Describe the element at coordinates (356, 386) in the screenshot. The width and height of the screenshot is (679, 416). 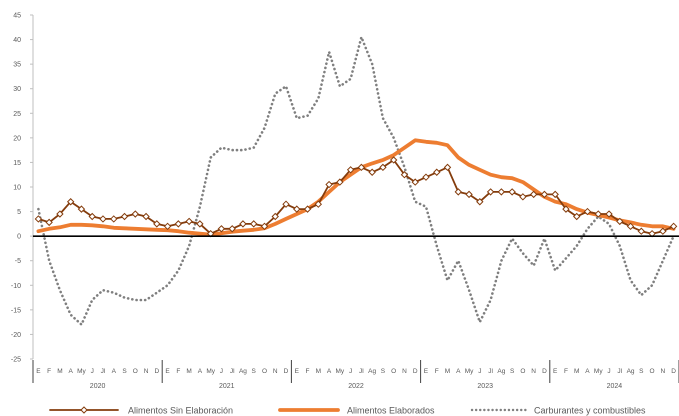
I see `x-year-label: 2022` at that location.